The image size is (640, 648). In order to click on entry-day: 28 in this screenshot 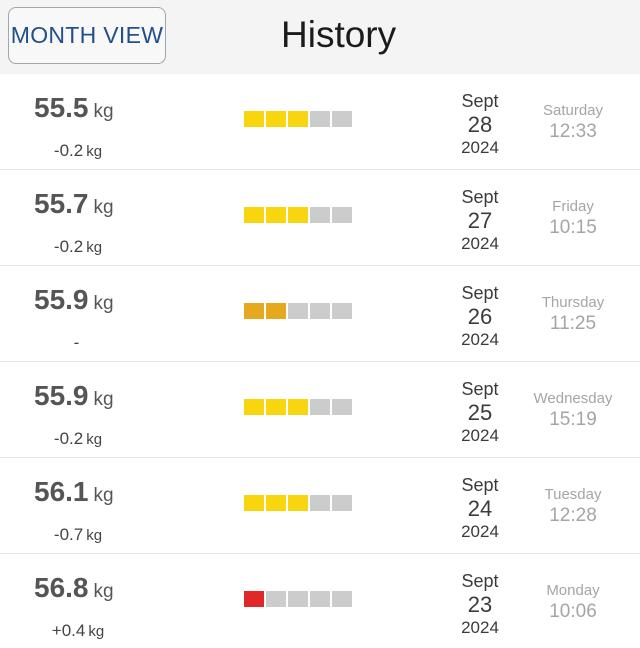, I will do `click(480, 124)`.